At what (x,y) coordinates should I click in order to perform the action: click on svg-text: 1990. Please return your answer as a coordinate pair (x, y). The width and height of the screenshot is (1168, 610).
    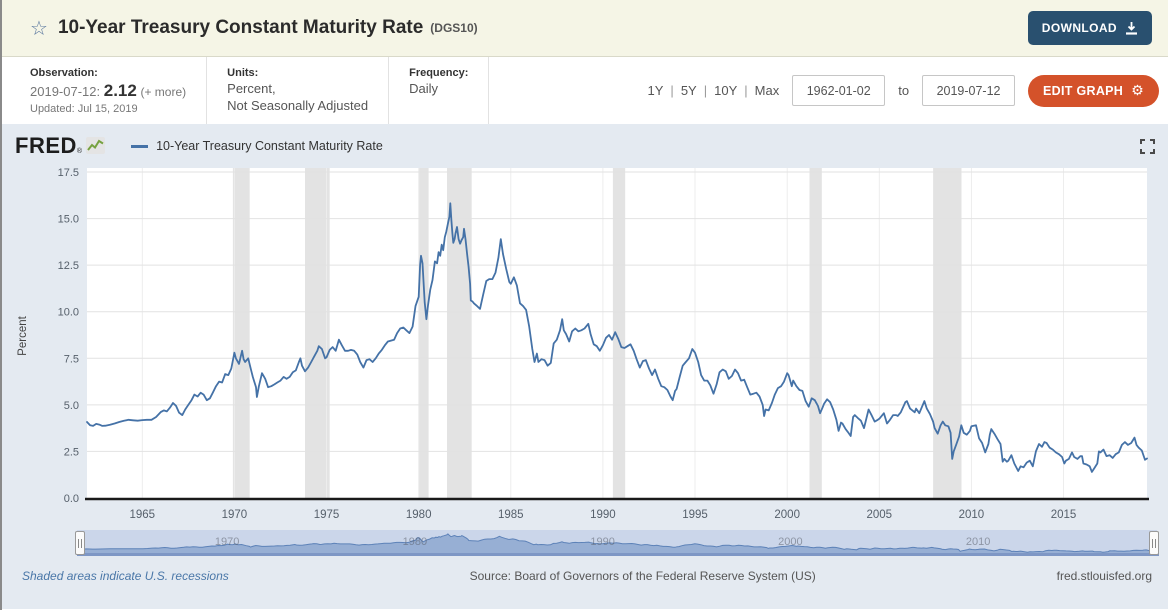
    Looking at the image, I should click on (603, 515).